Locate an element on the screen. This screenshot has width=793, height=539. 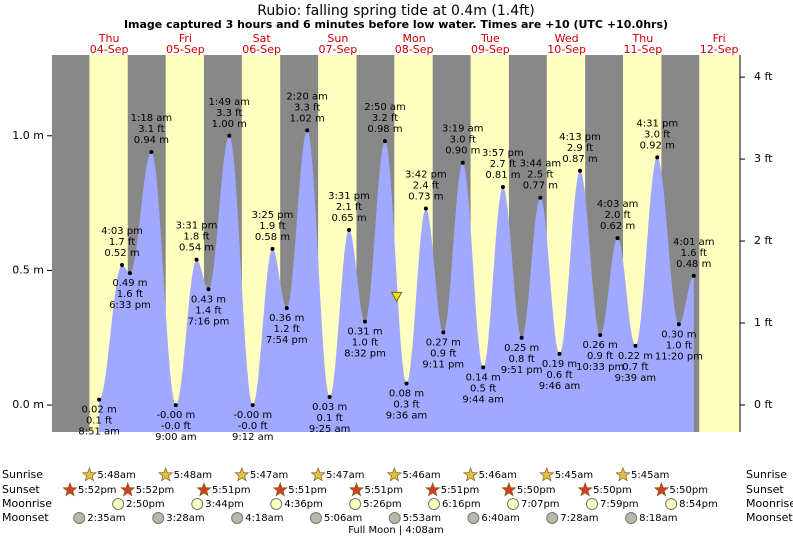
tide-feet: 2.1 ft is located at coordinates (349, 207).